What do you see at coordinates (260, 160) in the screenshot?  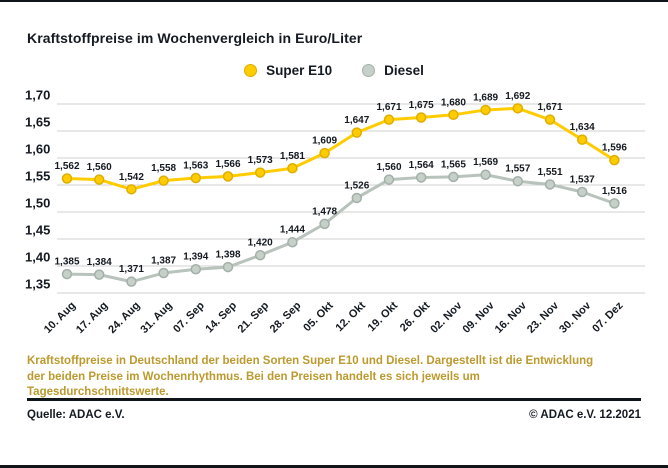 I see `data-label: 1,573` at bounding box center [260, 160].